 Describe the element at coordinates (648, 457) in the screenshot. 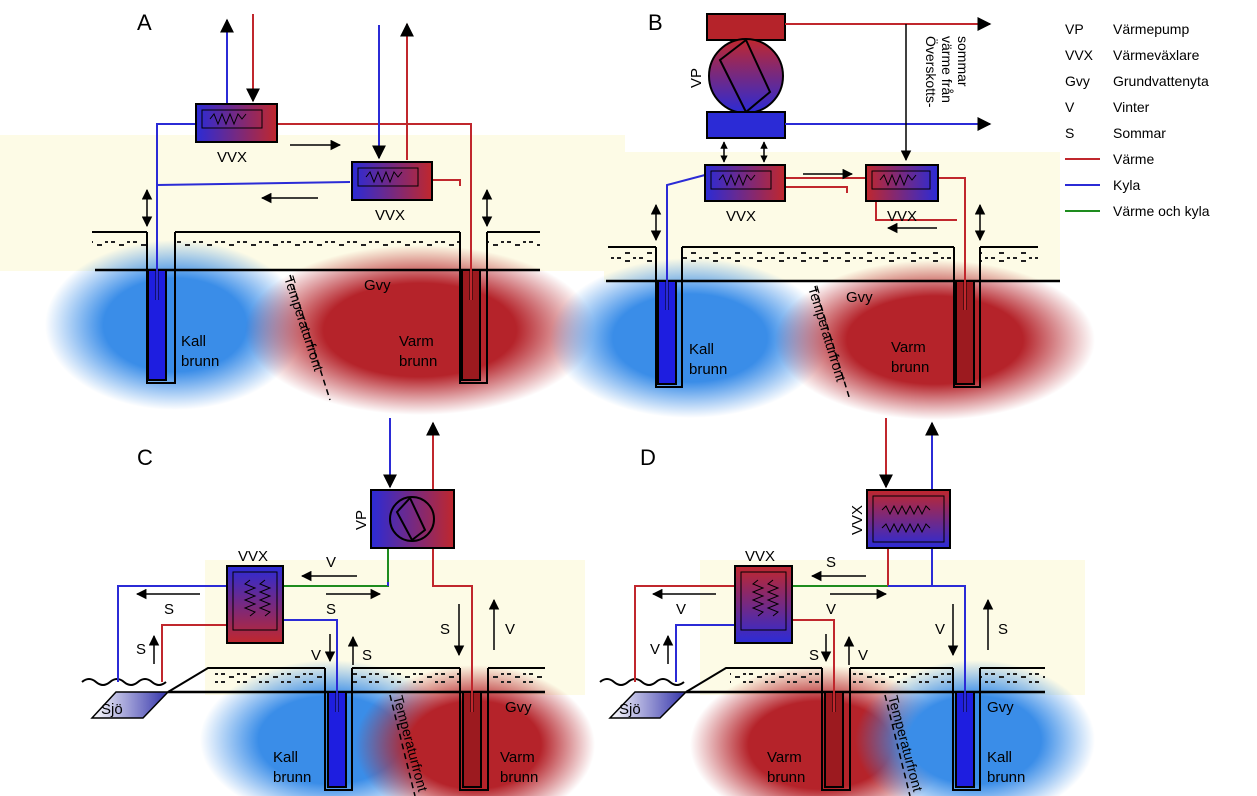

I see `panel-letter: D` at that location.